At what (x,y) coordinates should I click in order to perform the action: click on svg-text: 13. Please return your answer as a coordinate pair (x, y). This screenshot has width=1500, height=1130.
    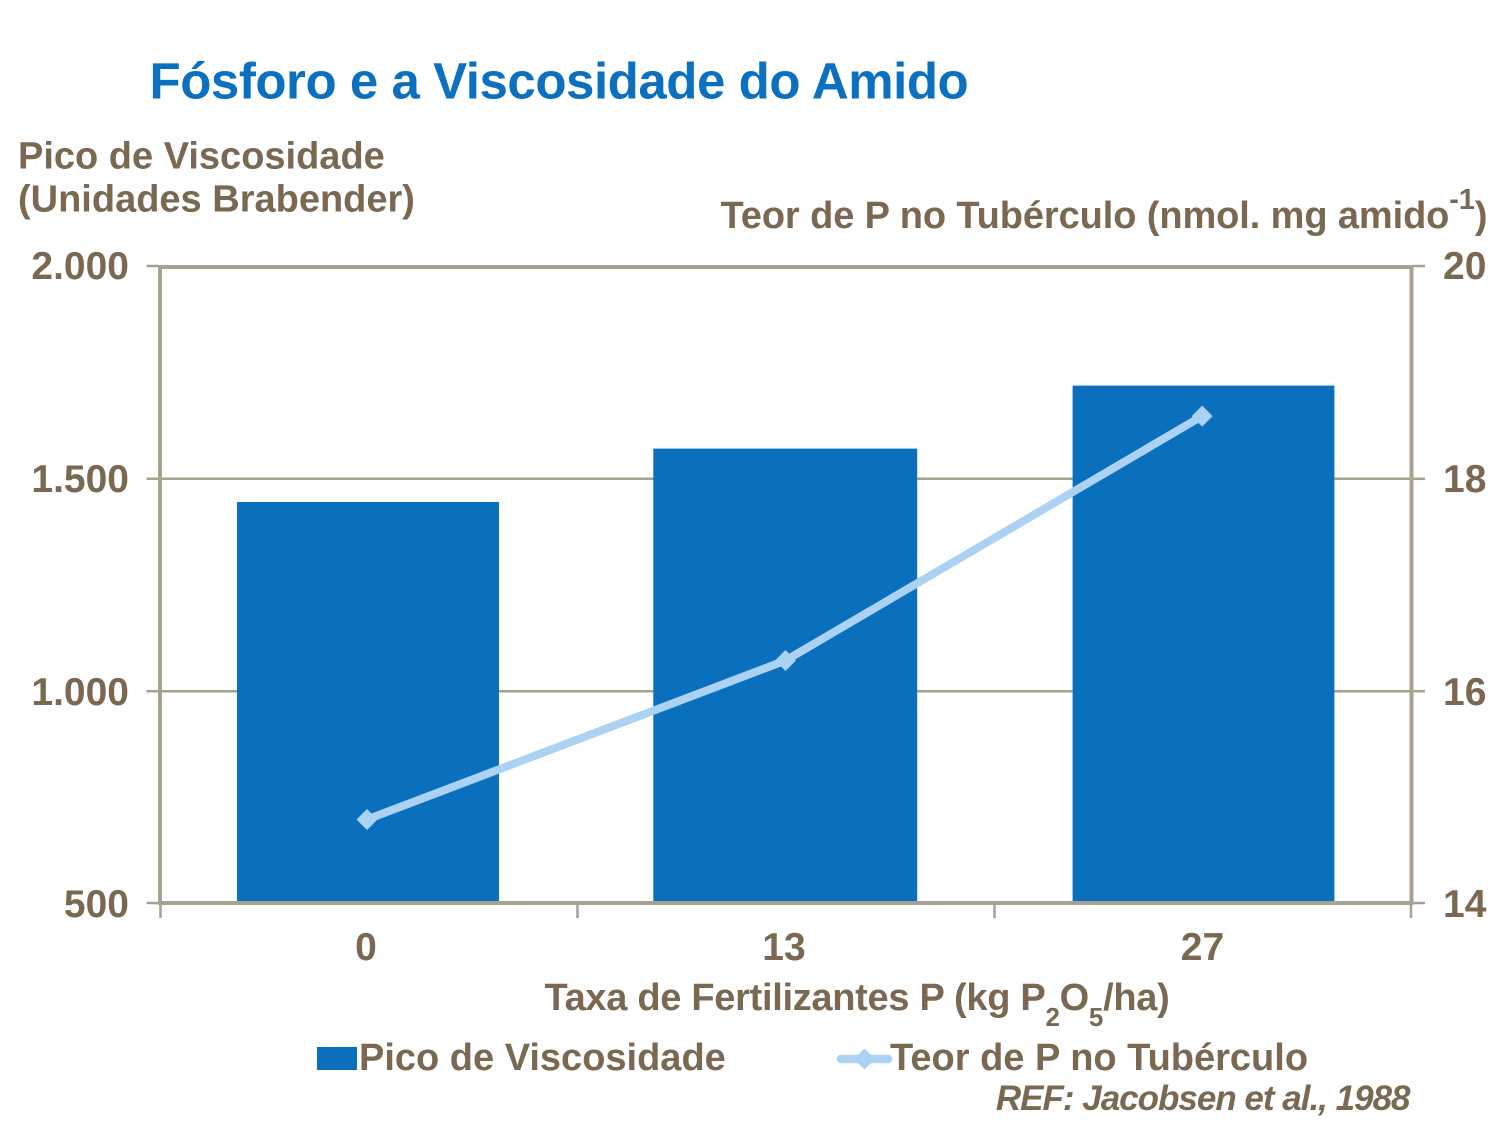
    Looking at the image, I should click on (783, 947).